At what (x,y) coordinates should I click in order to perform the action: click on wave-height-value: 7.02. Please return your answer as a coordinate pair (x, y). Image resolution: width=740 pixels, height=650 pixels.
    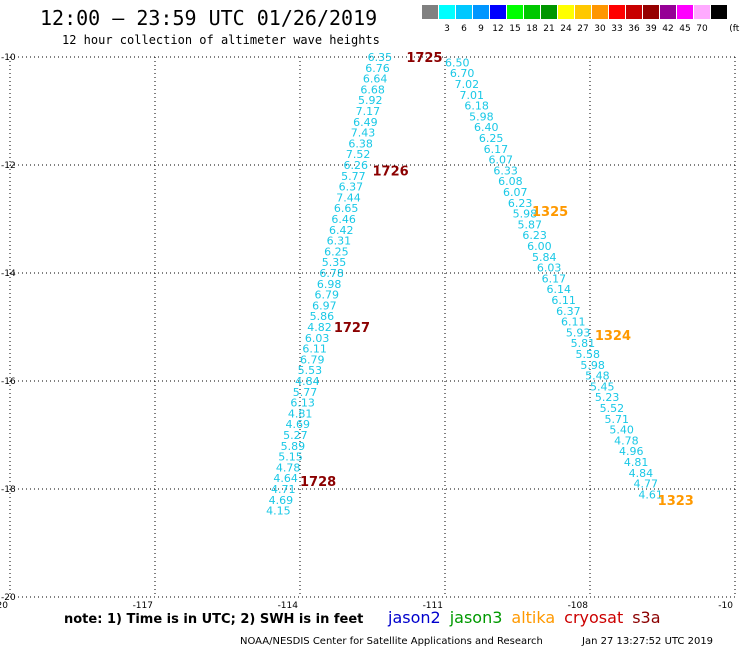
    Looking at the image, I should click on (467, 84).